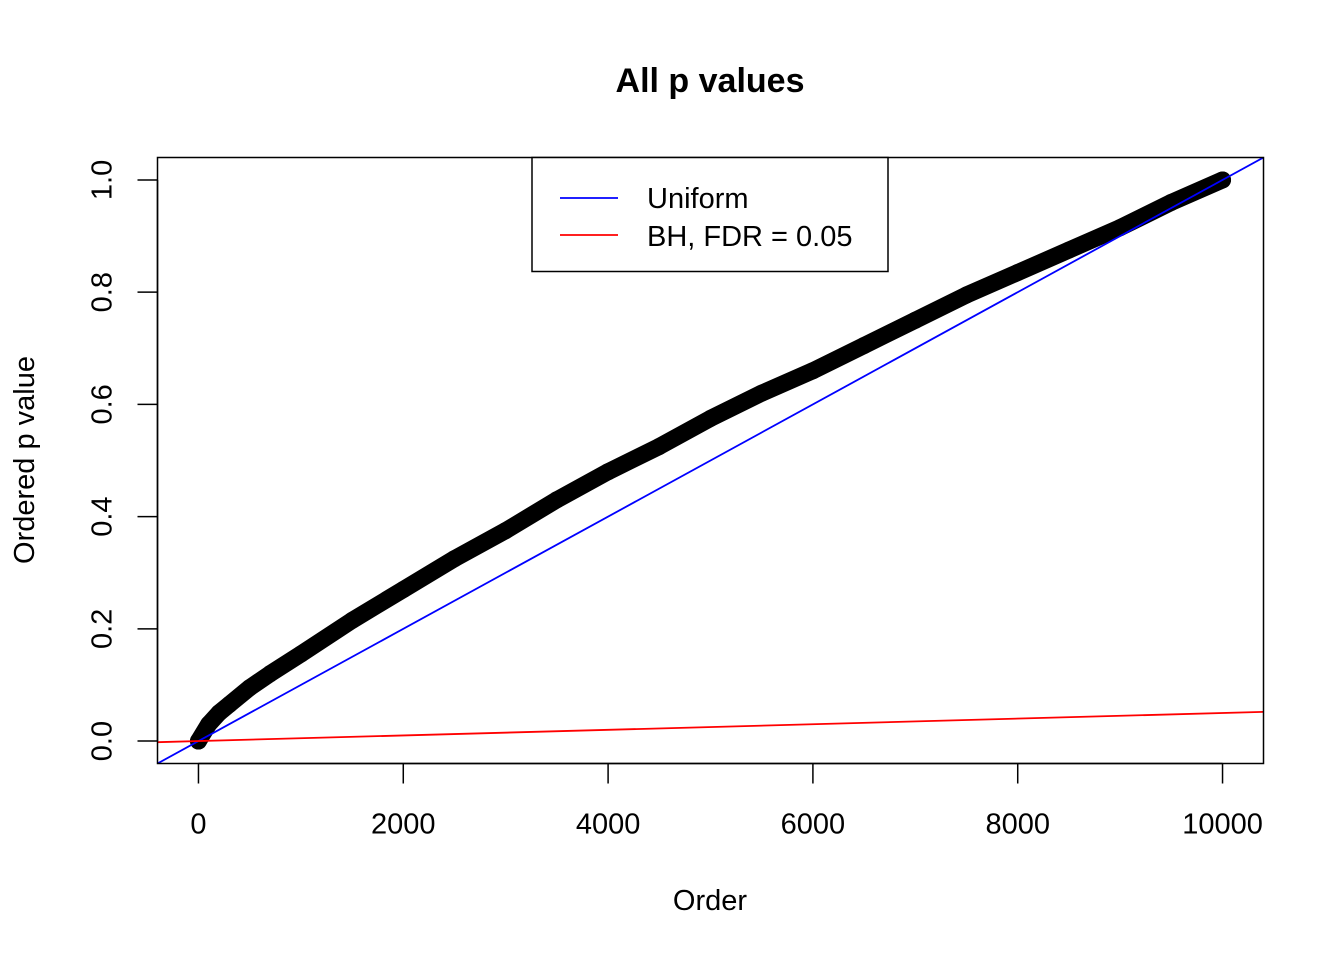 Image resolution: width=1344 pixels, height=960 pixels. Describe the element at coordinates (198, 825) in the screenshot. I see `x-tick-label: 0` at that location.